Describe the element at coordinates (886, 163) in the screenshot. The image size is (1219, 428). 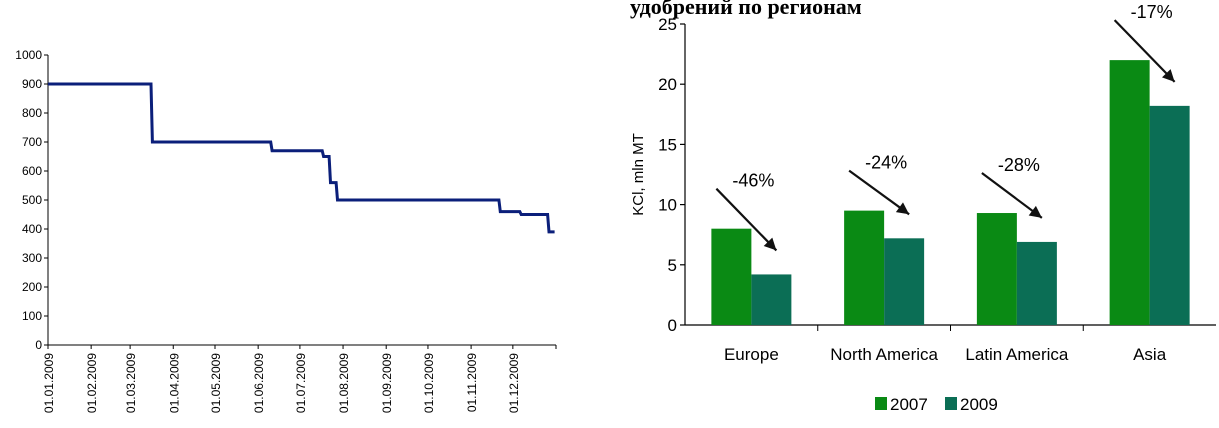
I see `annotation-label: -24%` at that location.